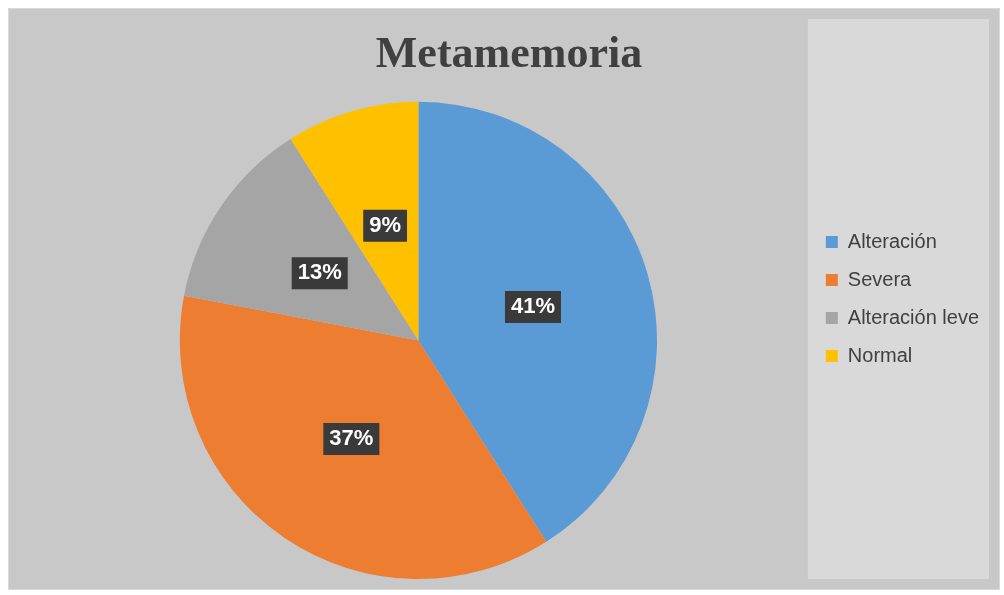 The height and width of the screenshot is (595, 1004). What do you see at coordinates (892, 240) in the screenshot?
I see `legend-label: Alteración` at bounding box center [892, 240].